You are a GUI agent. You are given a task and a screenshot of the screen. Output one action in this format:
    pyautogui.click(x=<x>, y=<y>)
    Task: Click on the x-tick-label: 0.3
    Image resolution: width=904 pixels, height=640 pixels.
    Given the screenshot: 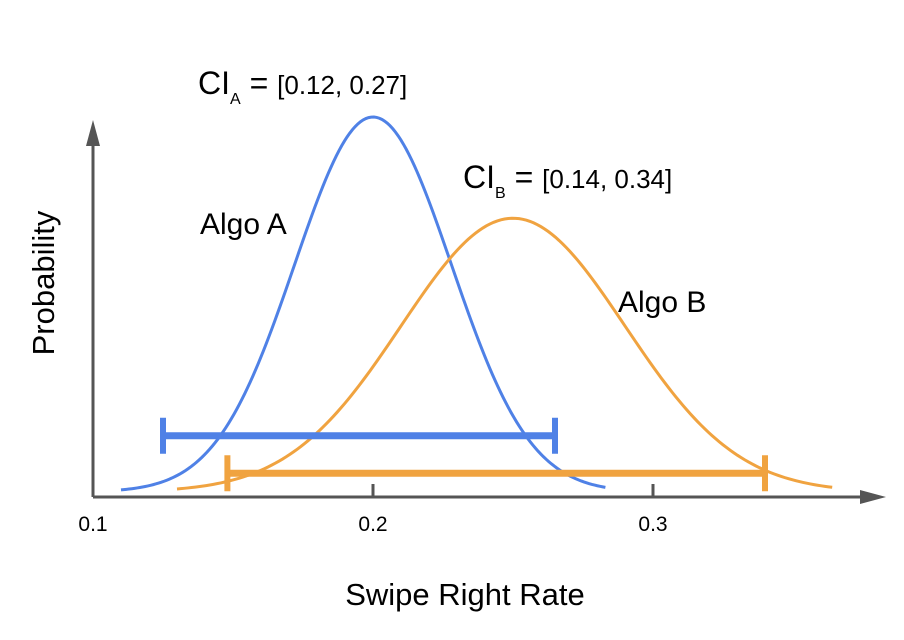 What is the action you would take?
    pyautogui.click(x=652, y=524)
    